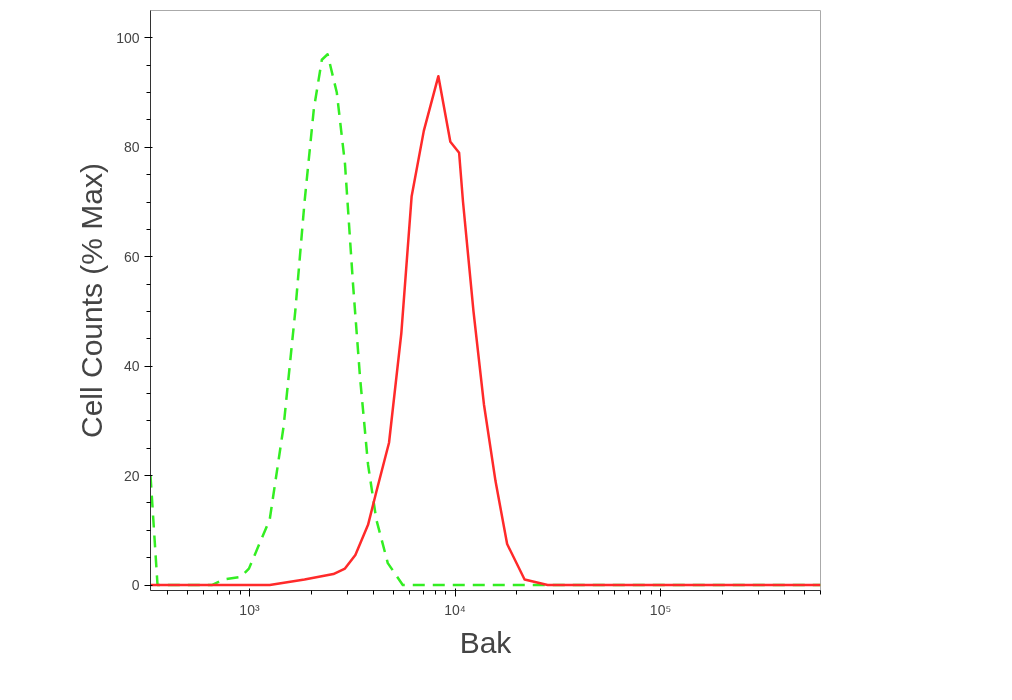  Describe the element at coordinates (249, 609) in the screenshot. I see `x-tick-label: 10³` at that location.